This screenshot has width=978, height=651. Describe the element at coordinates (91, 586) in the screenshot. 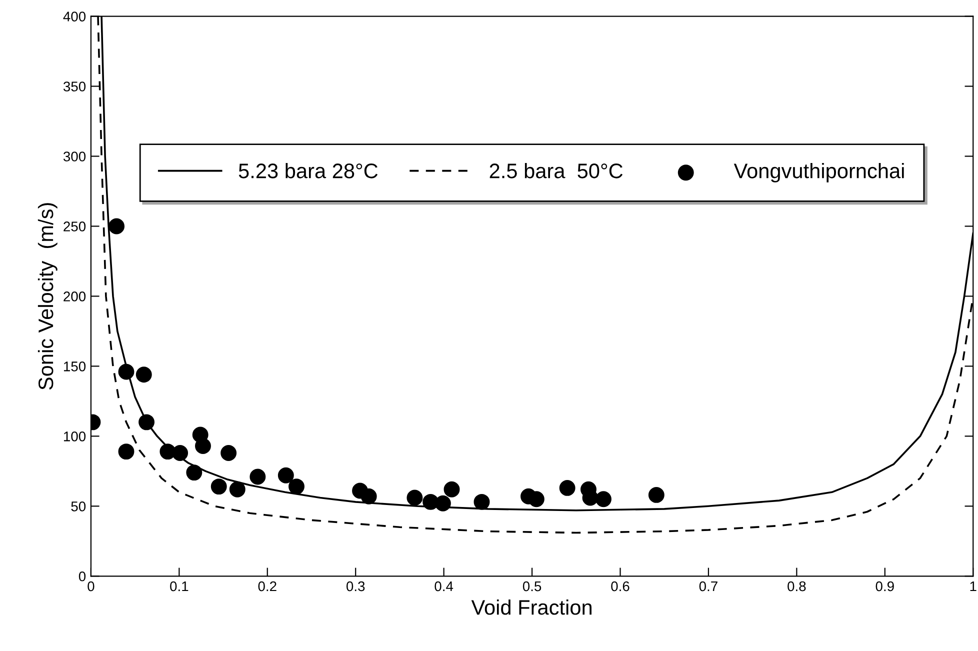

I see `x-tick-label: 0` at that location.